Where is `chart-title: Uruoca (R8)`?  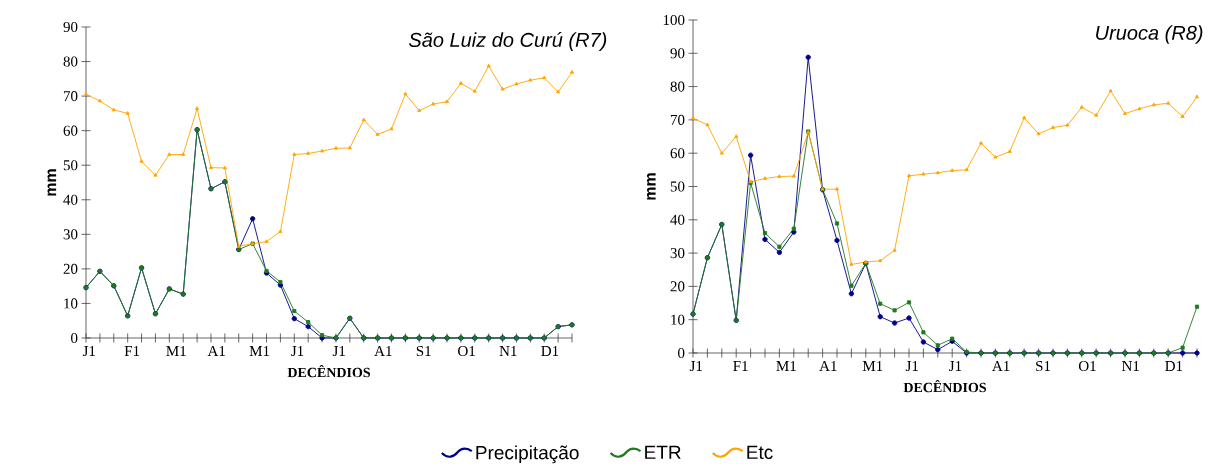
chart-title: Uruoca (R8) is located at coordinates (1149, 34).